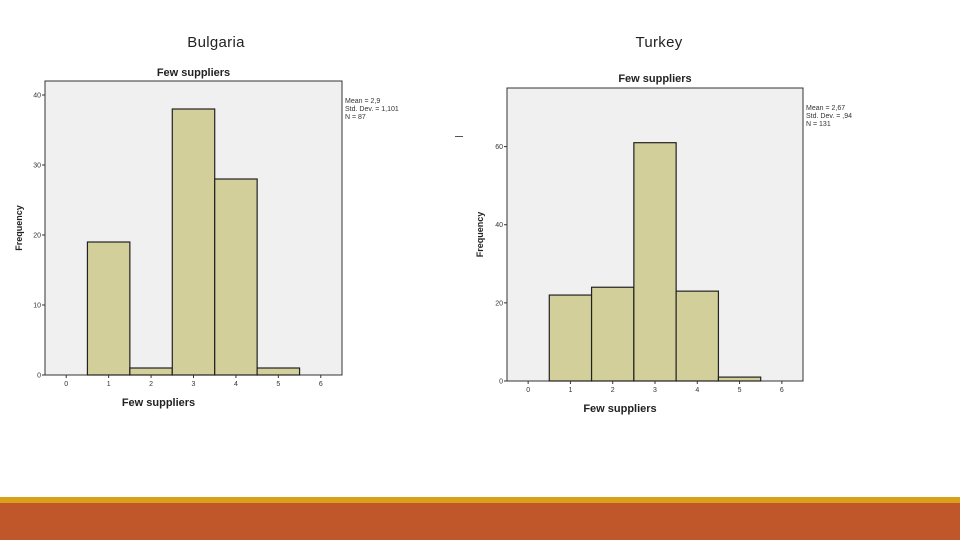  I want to click on stats-entry: Std. Dev. = ,94, so click(829, 116).